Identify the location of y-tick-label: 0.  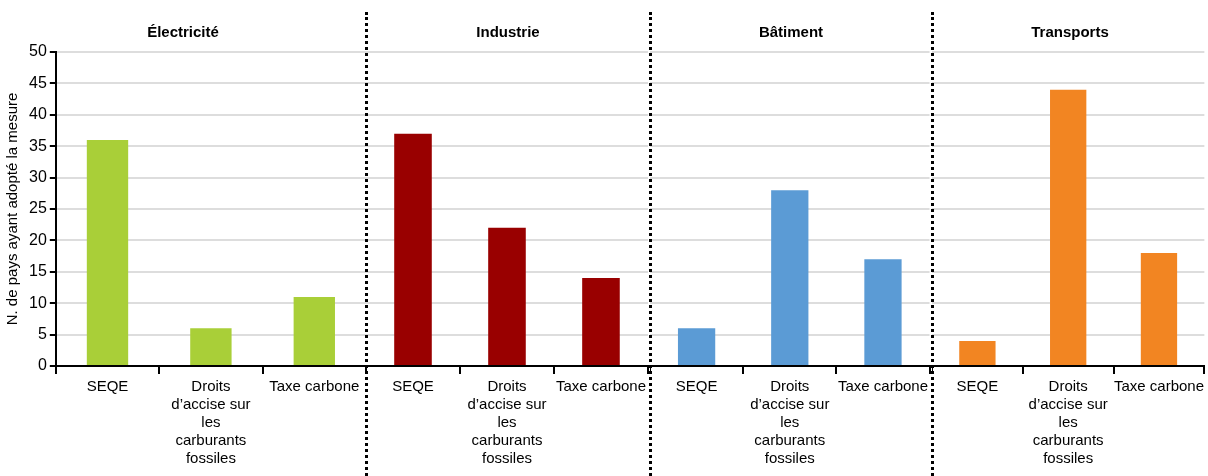
(42, 365).